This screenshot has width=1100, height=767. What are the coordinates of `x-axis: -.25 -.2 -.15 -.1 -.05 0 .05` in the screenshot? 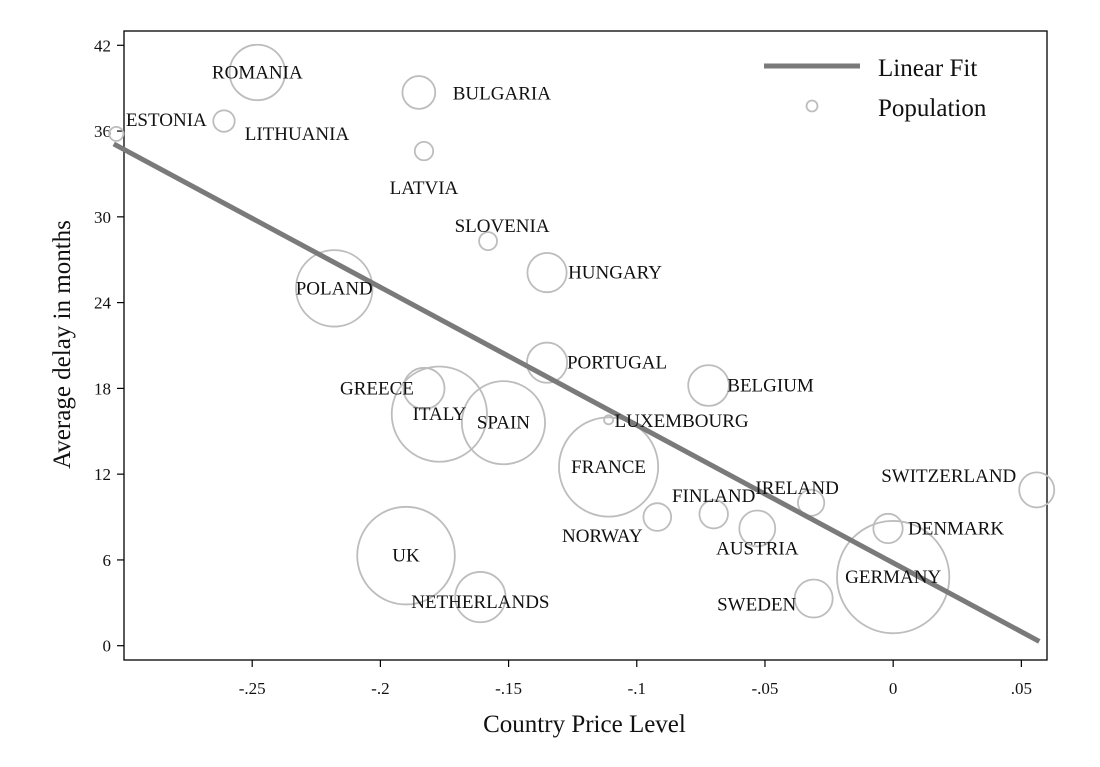 It's located at (635, 679).